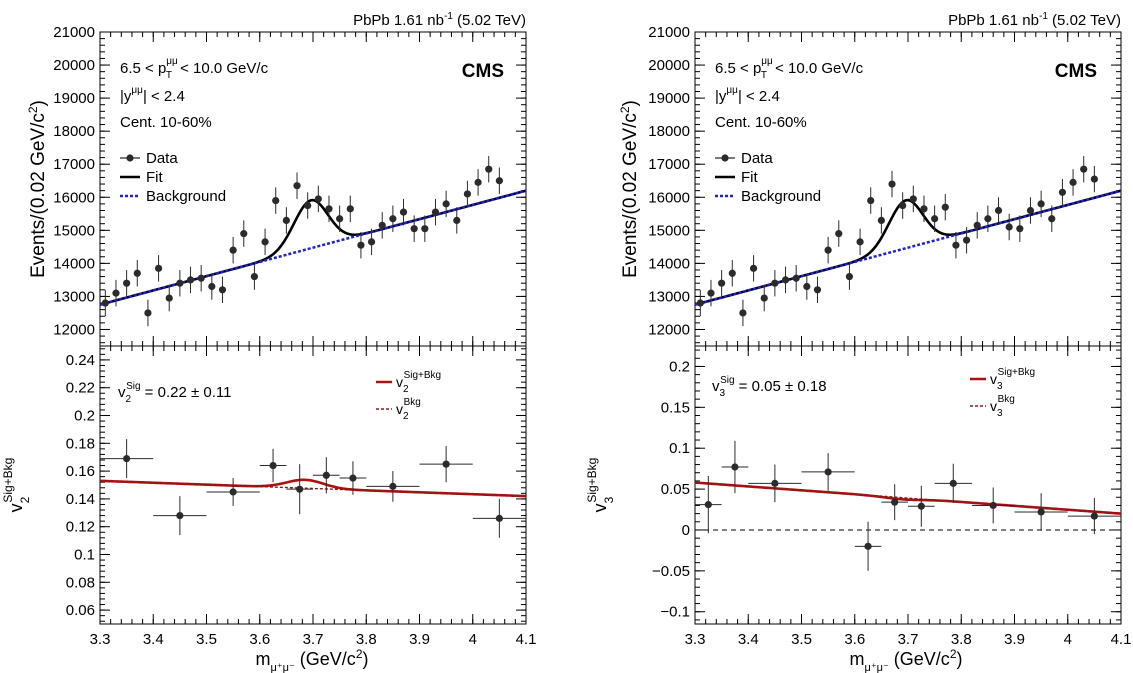 This screenshot has width=1133, height=673. What do you see at coordinates (366, 639) in the screenshot?
I see `left-bottom-xtick-label: 3.8` at bounding box center [366, 639].